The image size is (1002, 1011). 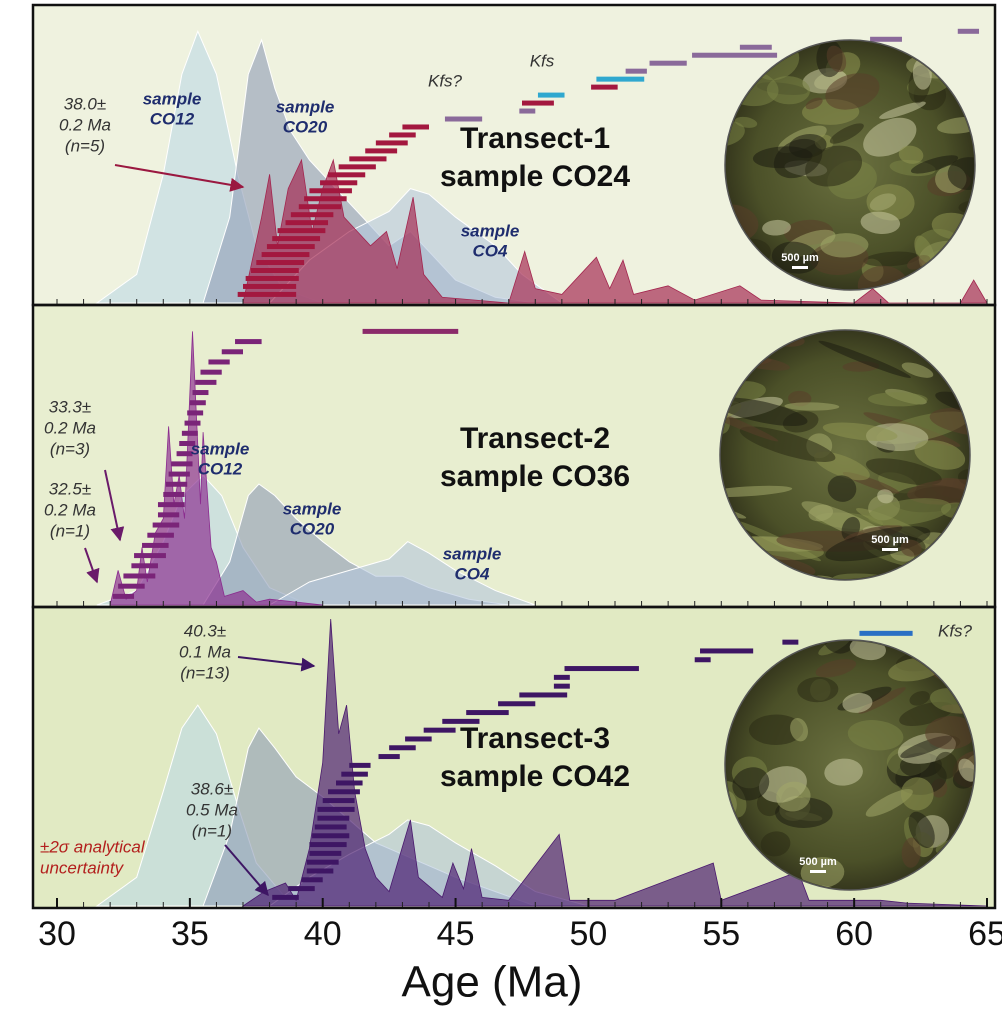 I want to click on scale-bar, so click(x=890, y=549).